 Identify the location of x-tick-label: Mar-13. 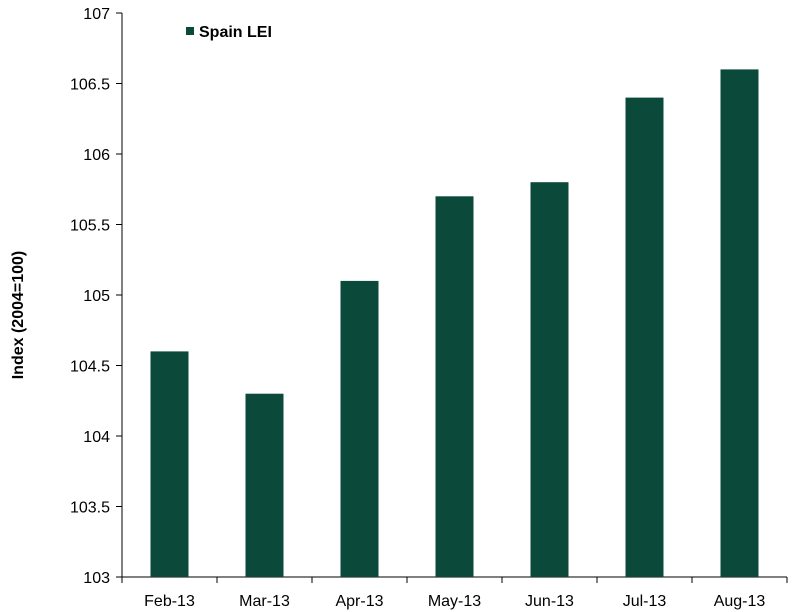
(264, 601).